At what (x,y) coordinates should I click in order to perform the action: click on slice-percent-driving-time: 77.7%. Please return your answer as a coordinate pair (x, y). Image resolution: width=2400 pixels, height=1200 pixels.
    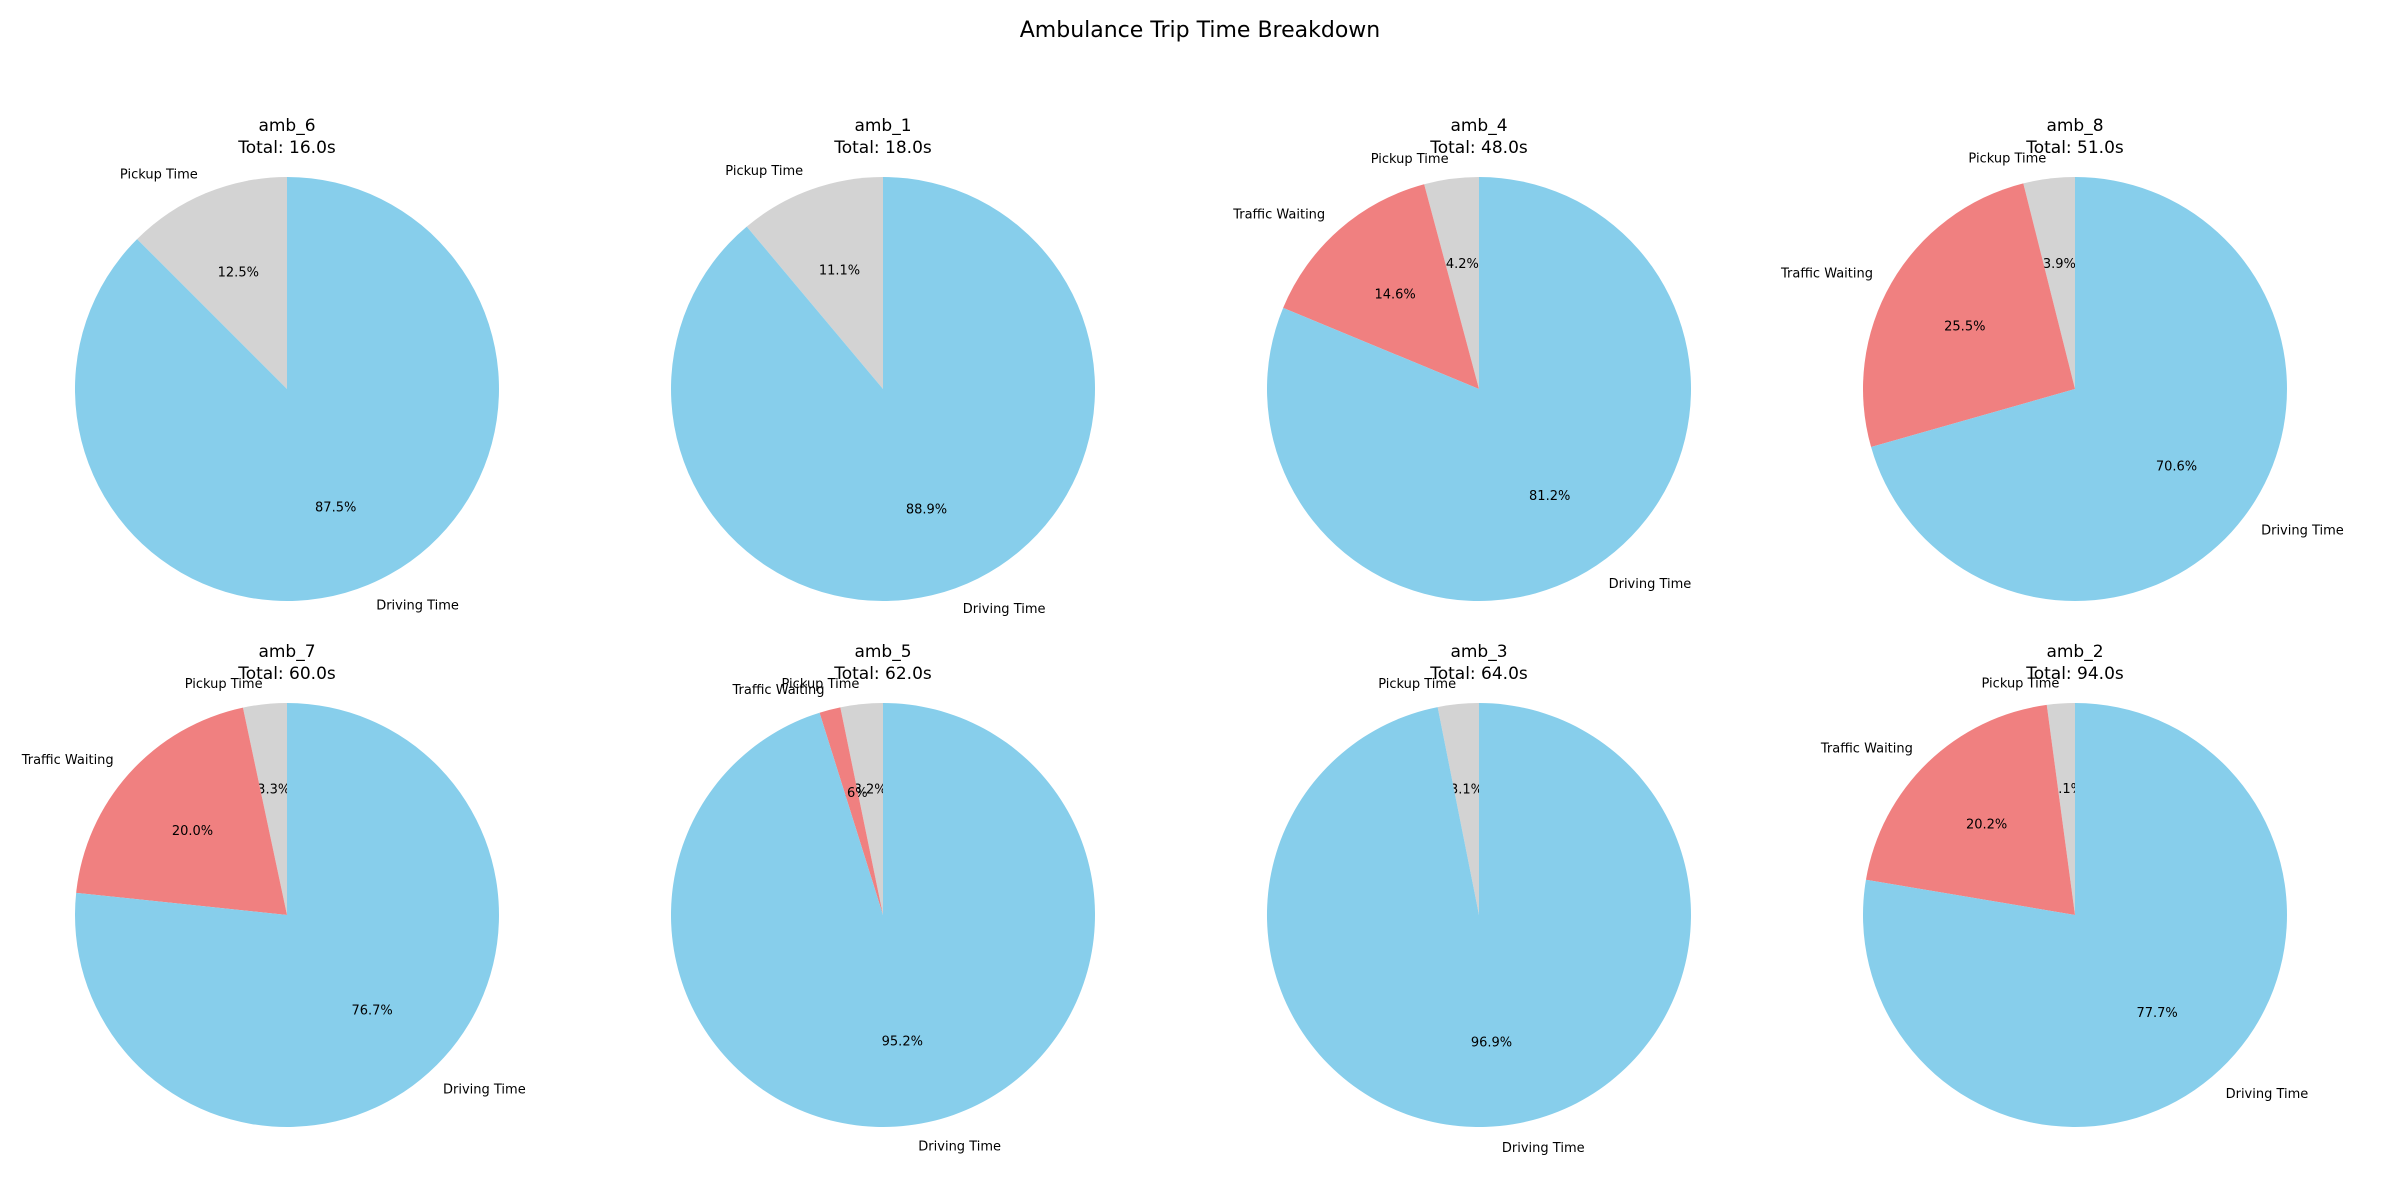
    Looking at the image, I should click on (2156, 1013).